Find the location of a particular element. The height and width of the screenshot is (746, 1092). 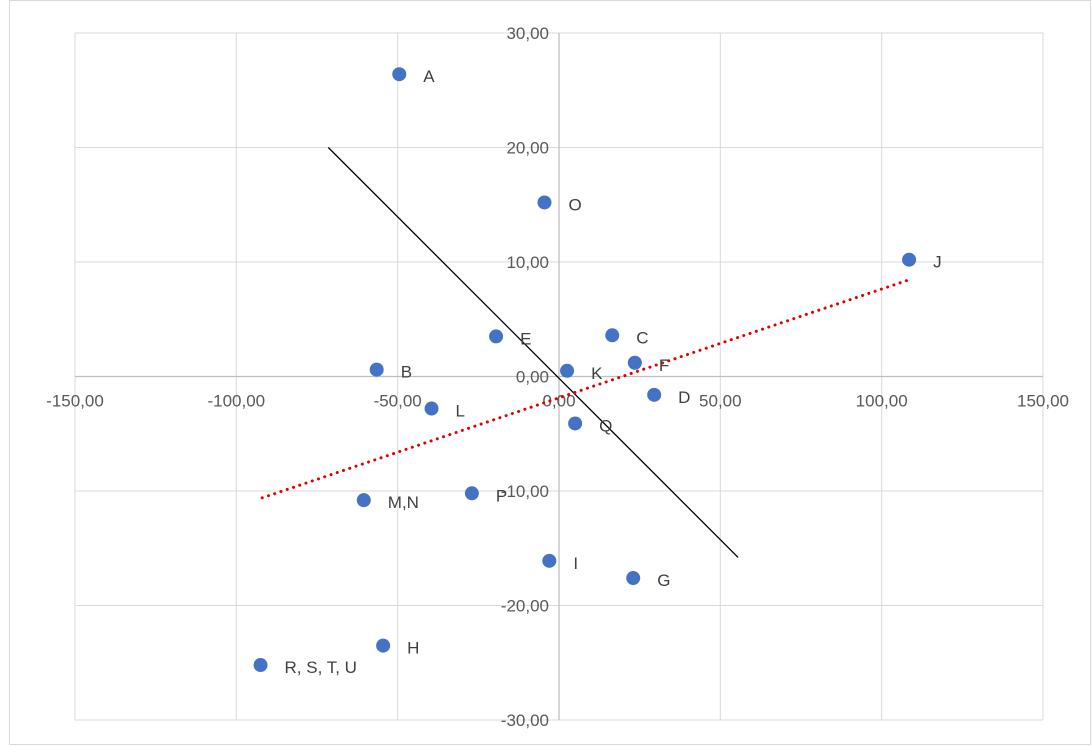

point-label: D is located at coordinates (684, 397).